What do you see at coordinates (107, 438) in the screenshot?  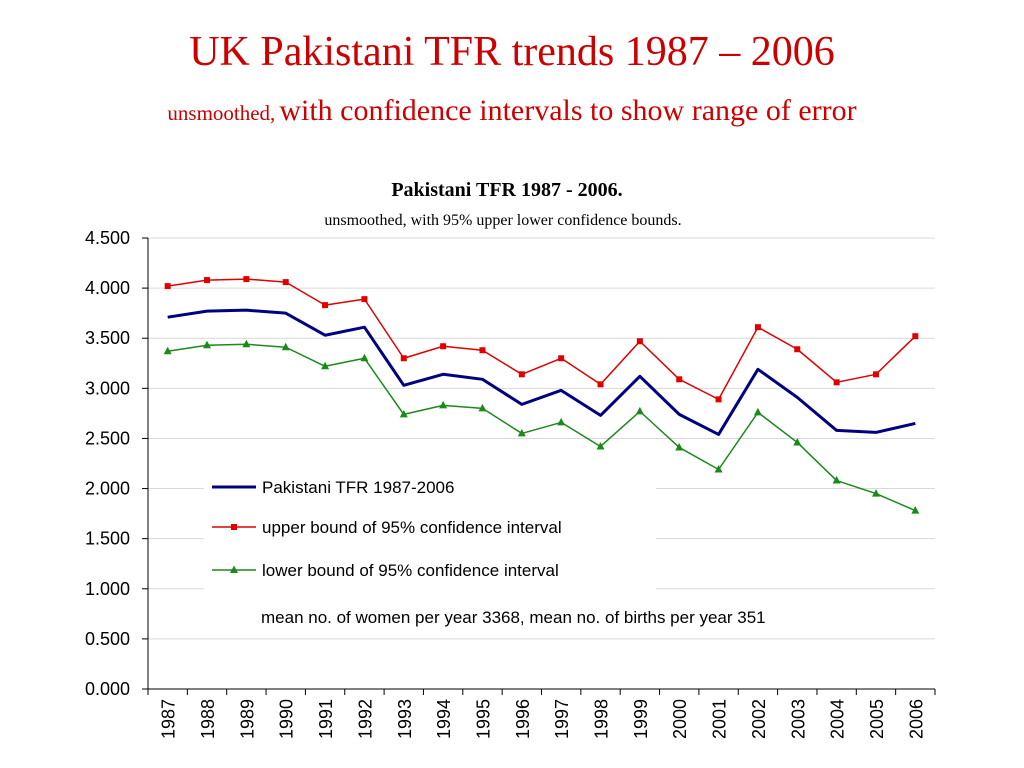 I see `y-tick-label: 2.500` at bounding box center [107, 438].